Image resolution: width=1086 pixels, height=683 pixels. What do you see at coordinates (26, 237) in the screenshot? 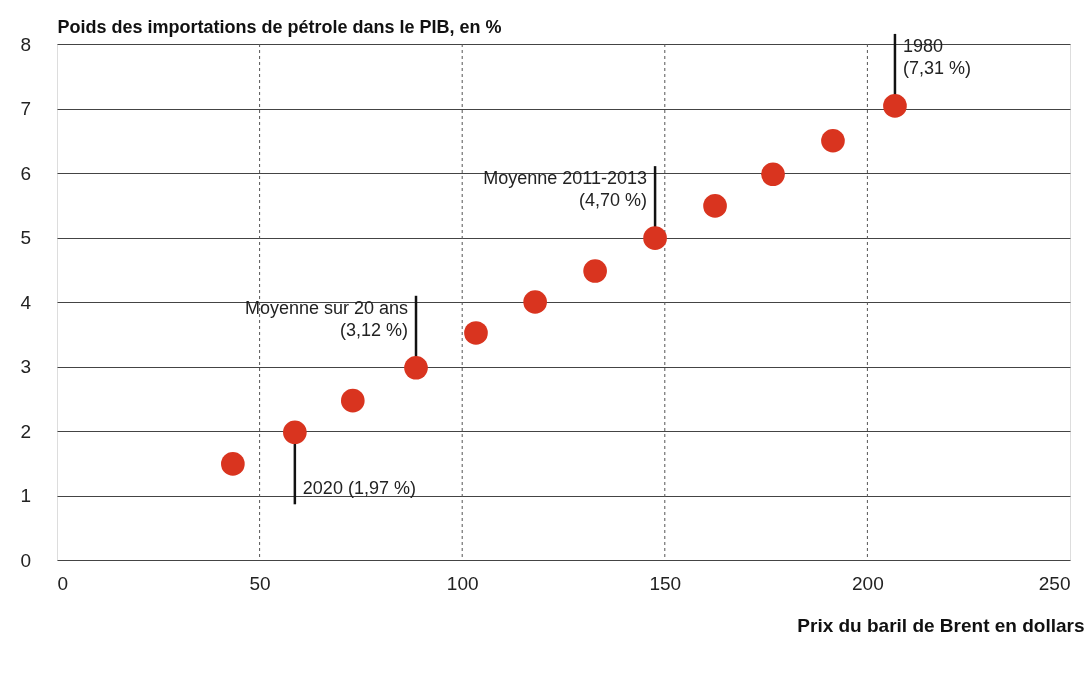
I see `y-tick-label: 5` at bounding box center [26, 237].